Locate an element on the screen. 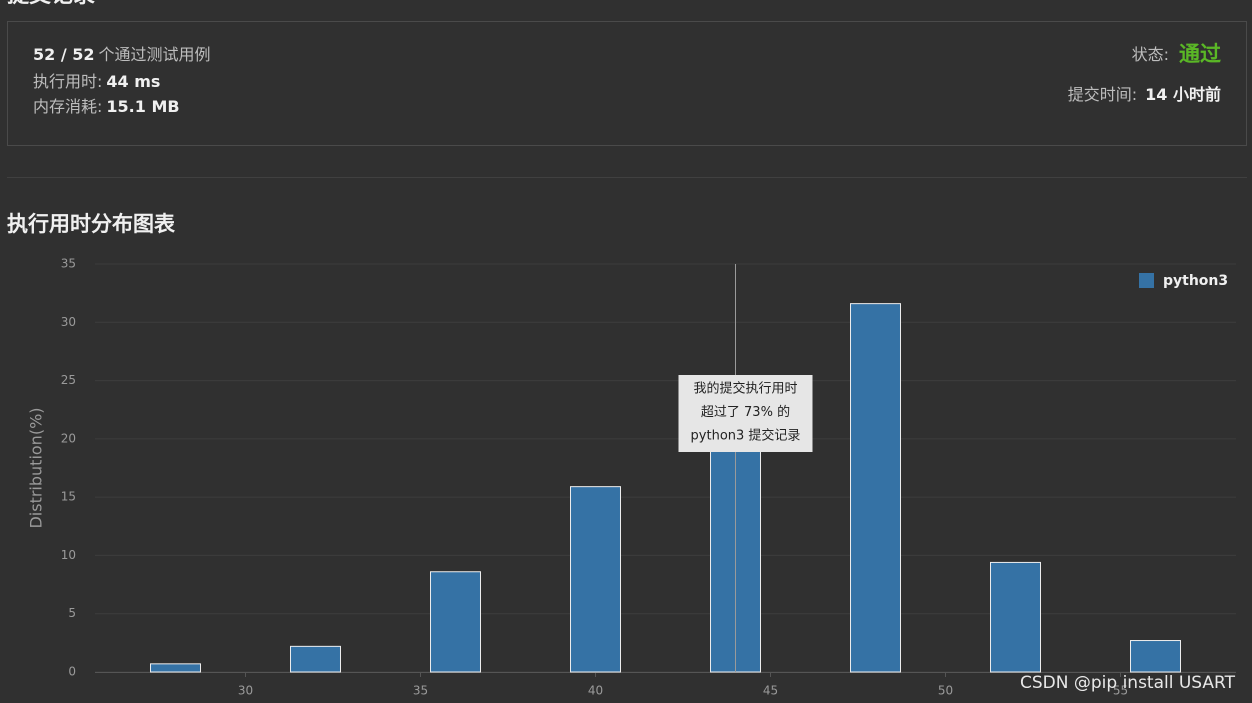 Image resolution: width=1252 pixels, height=703 pixels. y-tick-label: 10 is located at coordinates (68, 555).